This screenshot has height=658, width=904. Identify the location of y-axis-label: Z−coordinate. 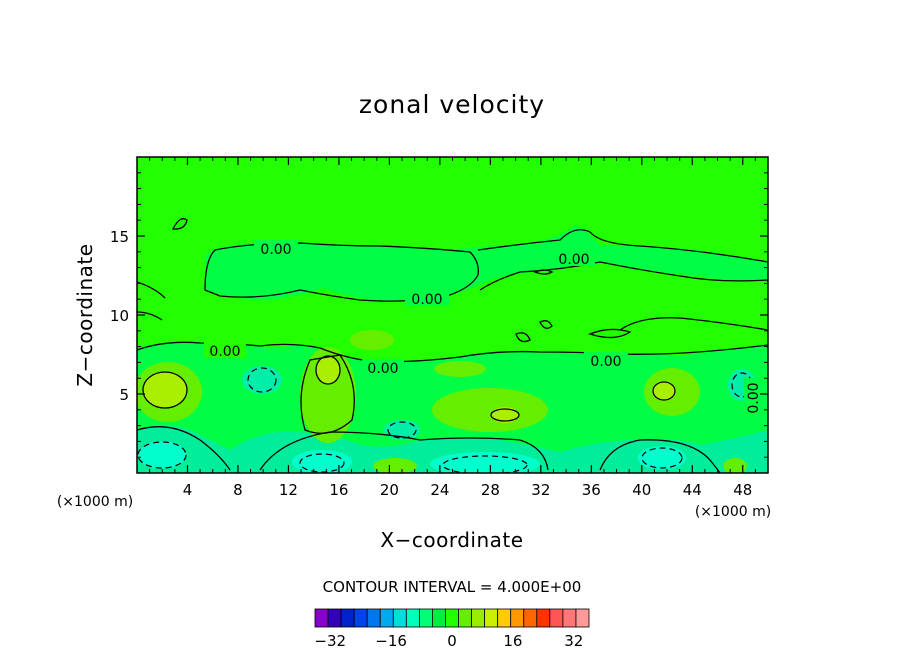
(85, 314).